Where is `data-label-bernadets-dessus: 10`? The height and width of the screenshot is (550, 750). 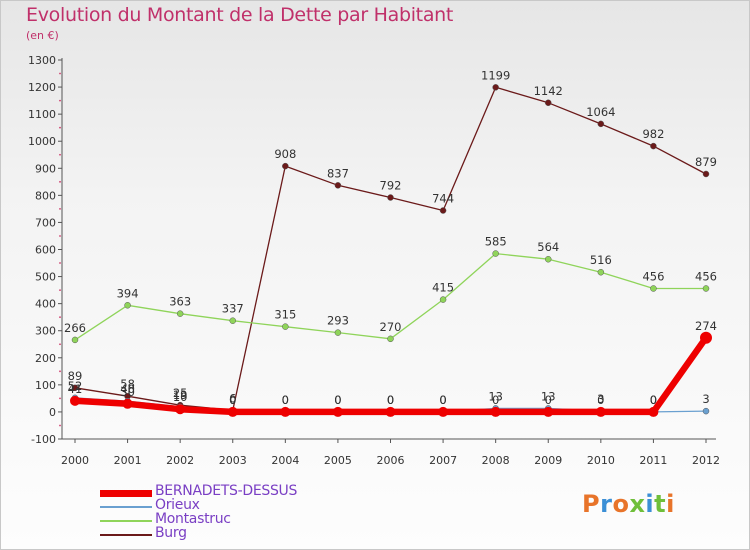
data-label-bernadets-dessus: 10 is located at coordinates (180, 397).